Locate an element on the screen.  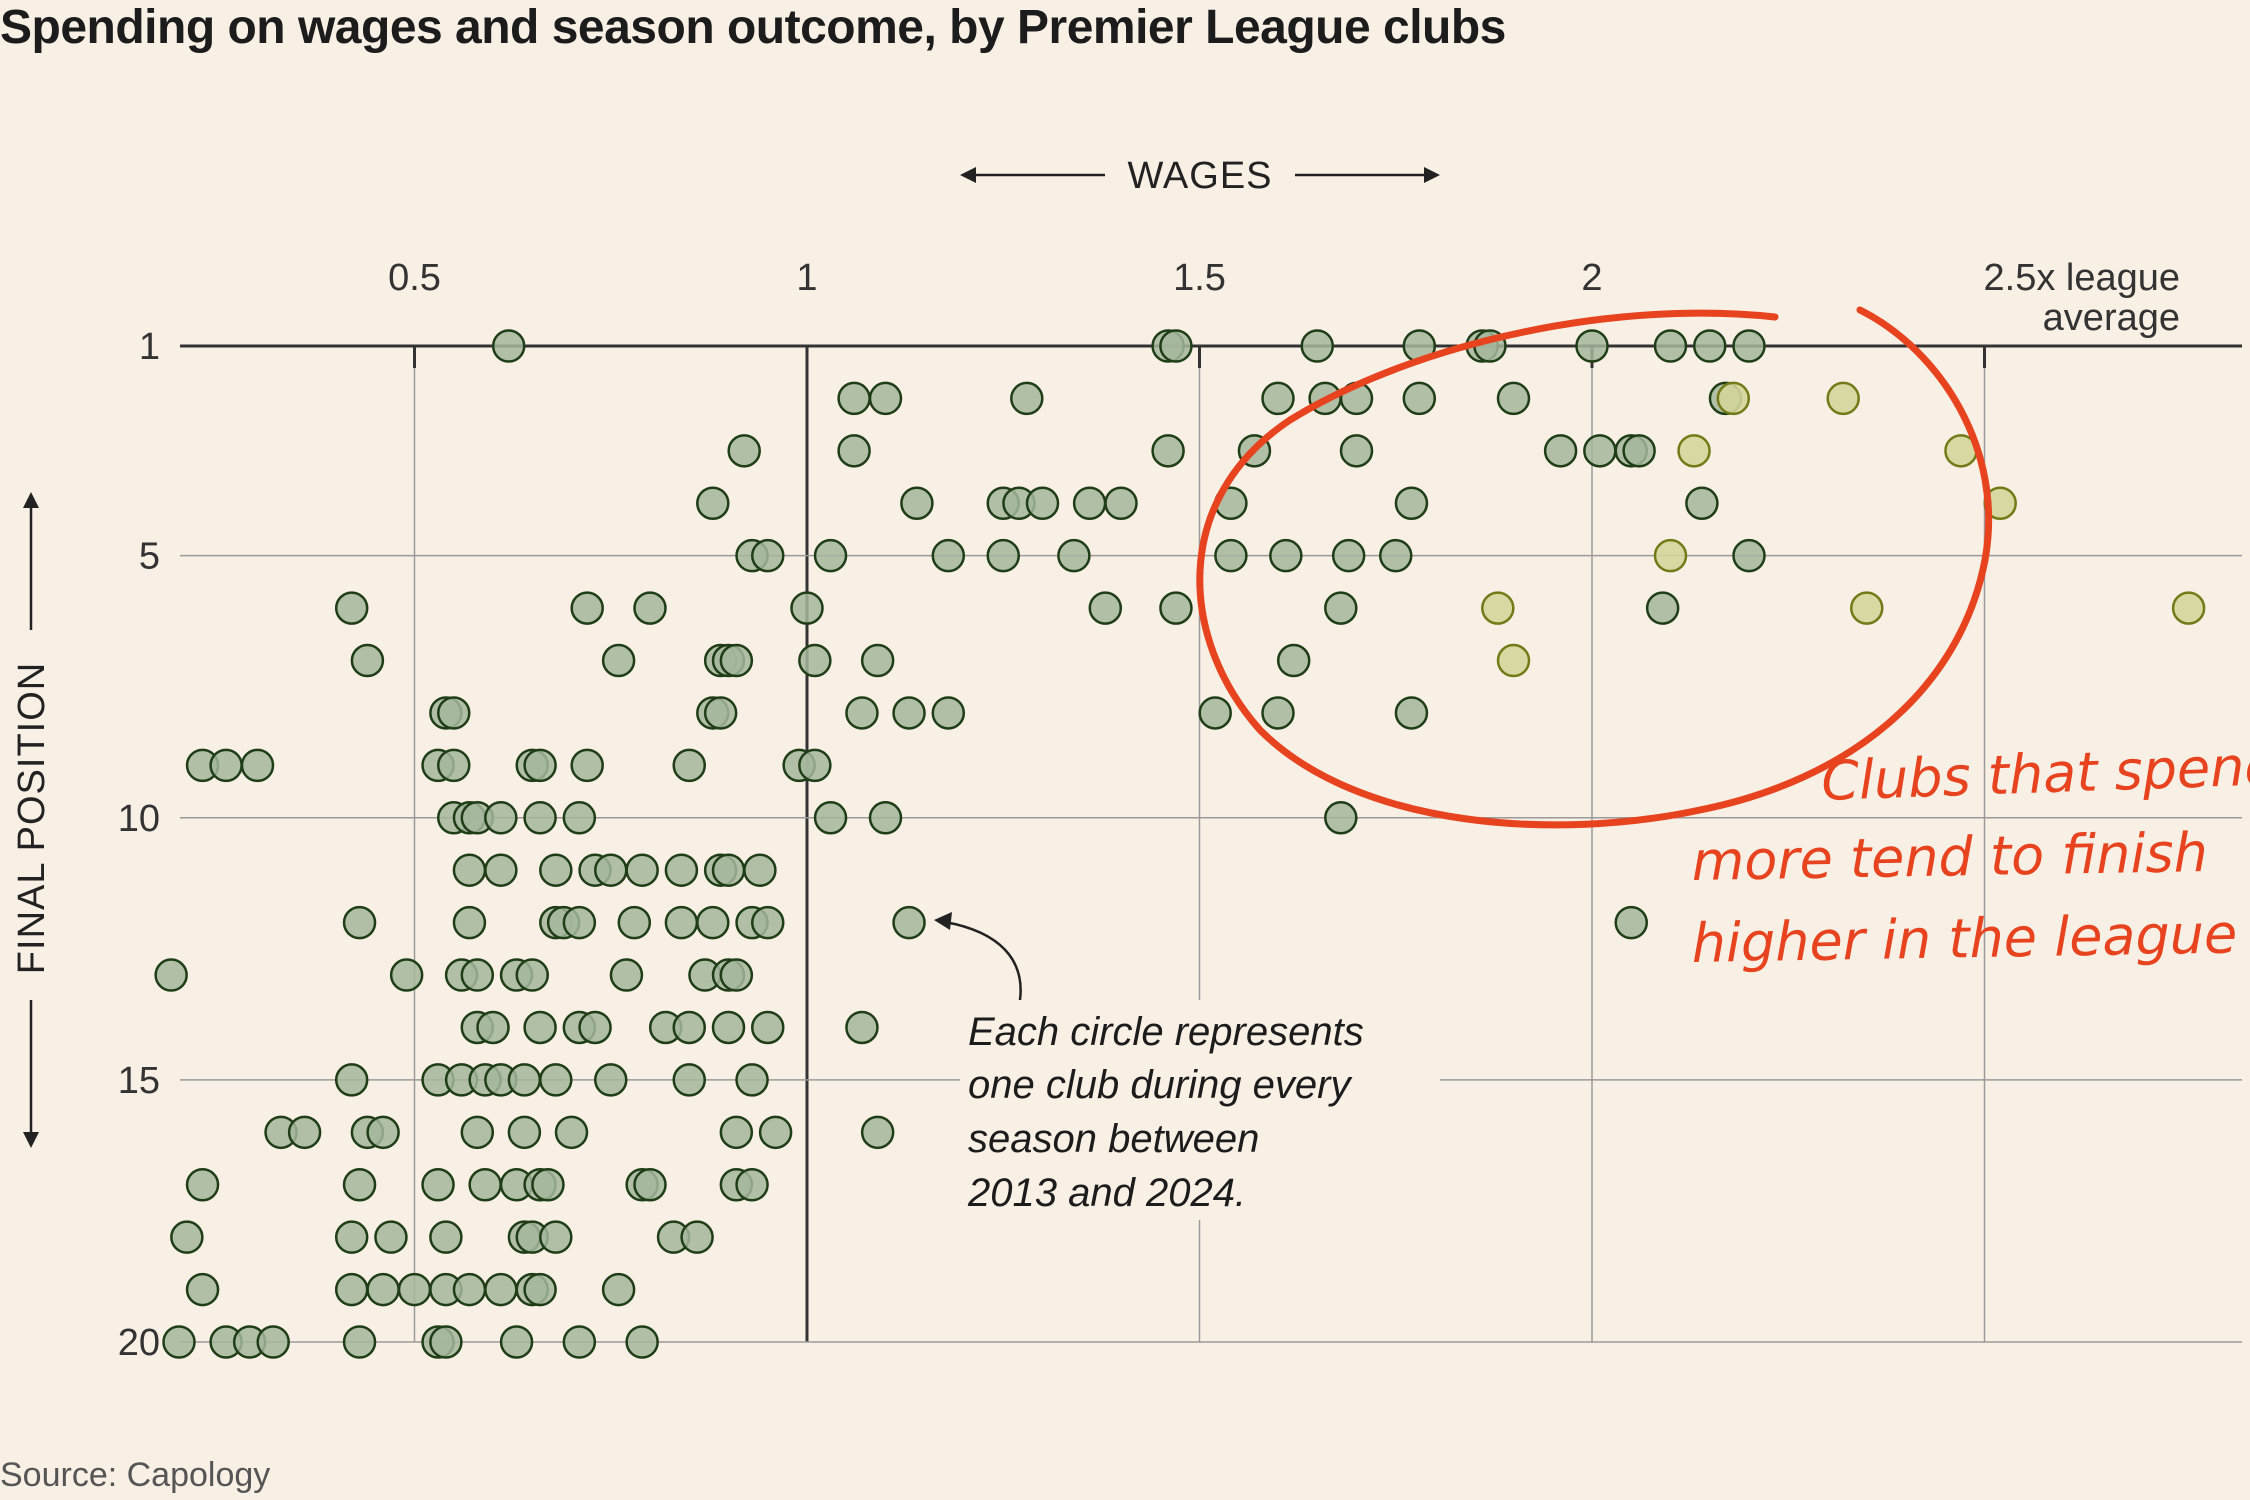
y-tick-label: 10 is located at coordinates (139, 819).